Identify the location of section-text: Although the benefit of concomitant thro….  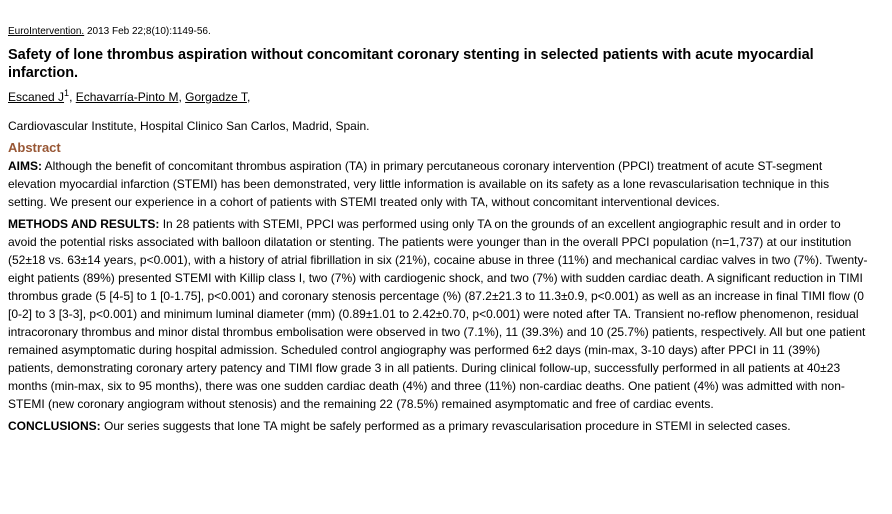
(419, 184).